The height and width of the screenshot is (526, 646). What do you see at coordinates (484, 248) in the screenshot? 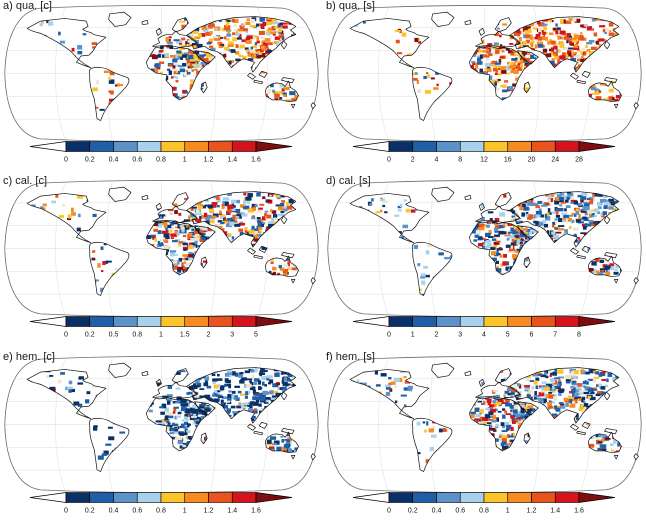
I see `panel-d-world-map` at bounding box center [484, 248].